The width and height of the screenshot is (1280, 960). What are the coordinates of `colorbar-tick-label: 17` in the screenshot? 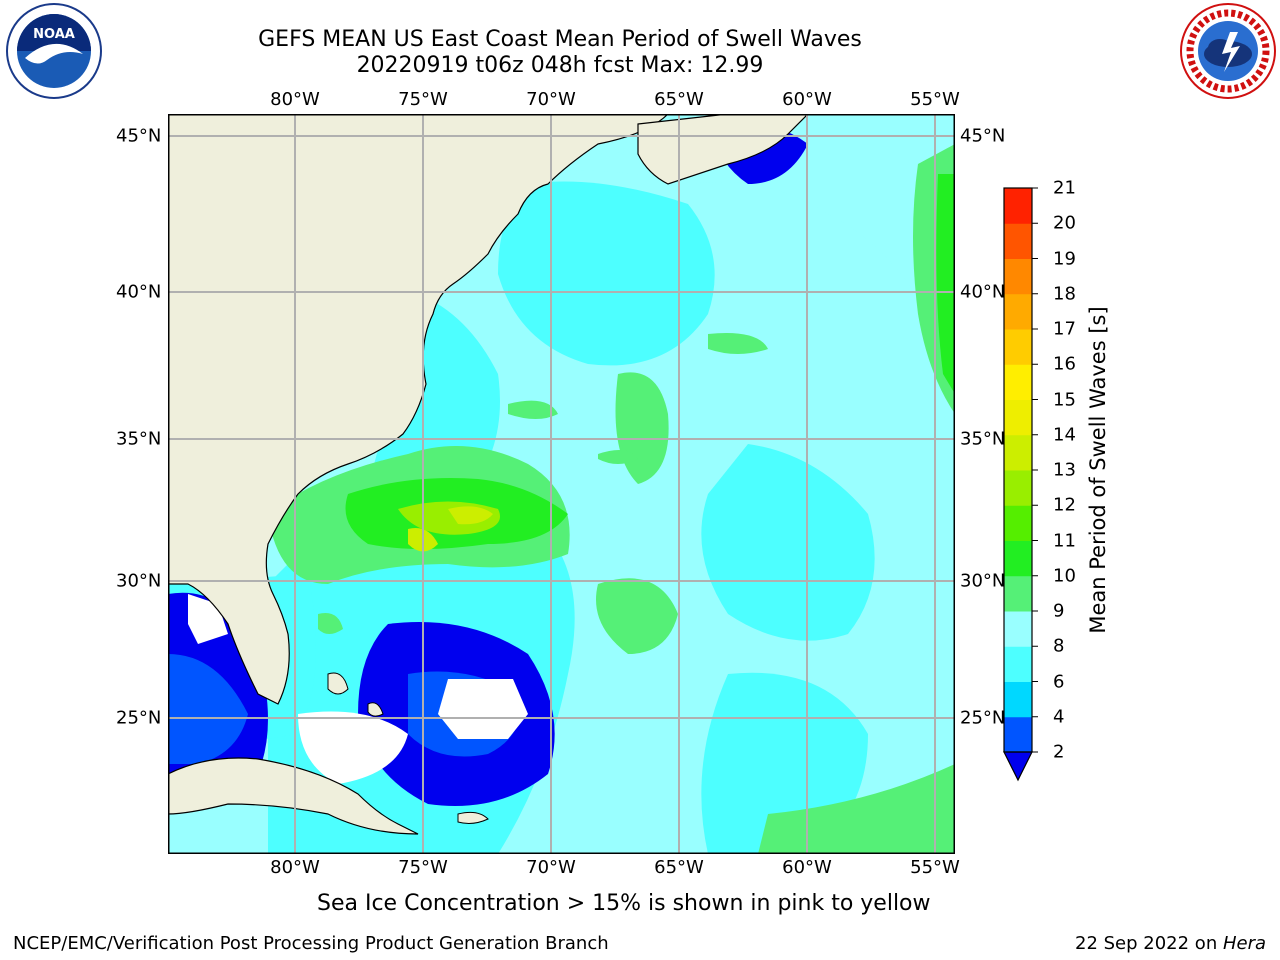 It's located at (1064, 329).